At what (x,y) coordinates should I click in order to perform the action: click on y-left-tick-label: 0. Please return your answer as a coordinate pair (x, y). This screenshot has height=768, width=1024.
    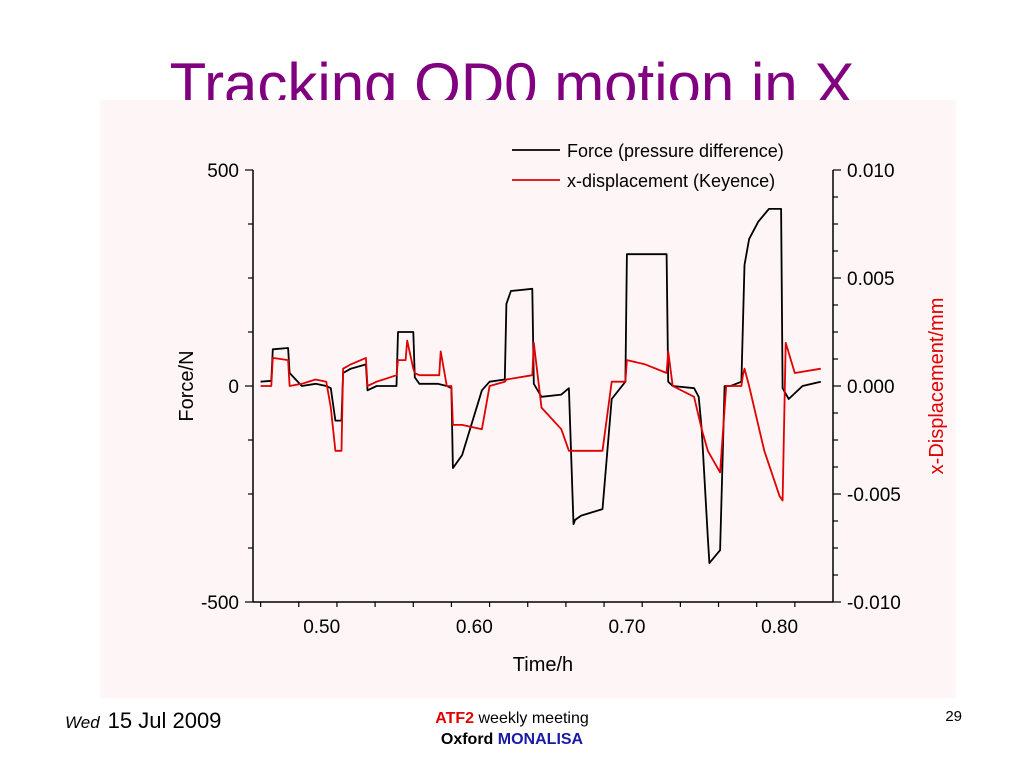
    Looking at the image, I should click on (233, 387).